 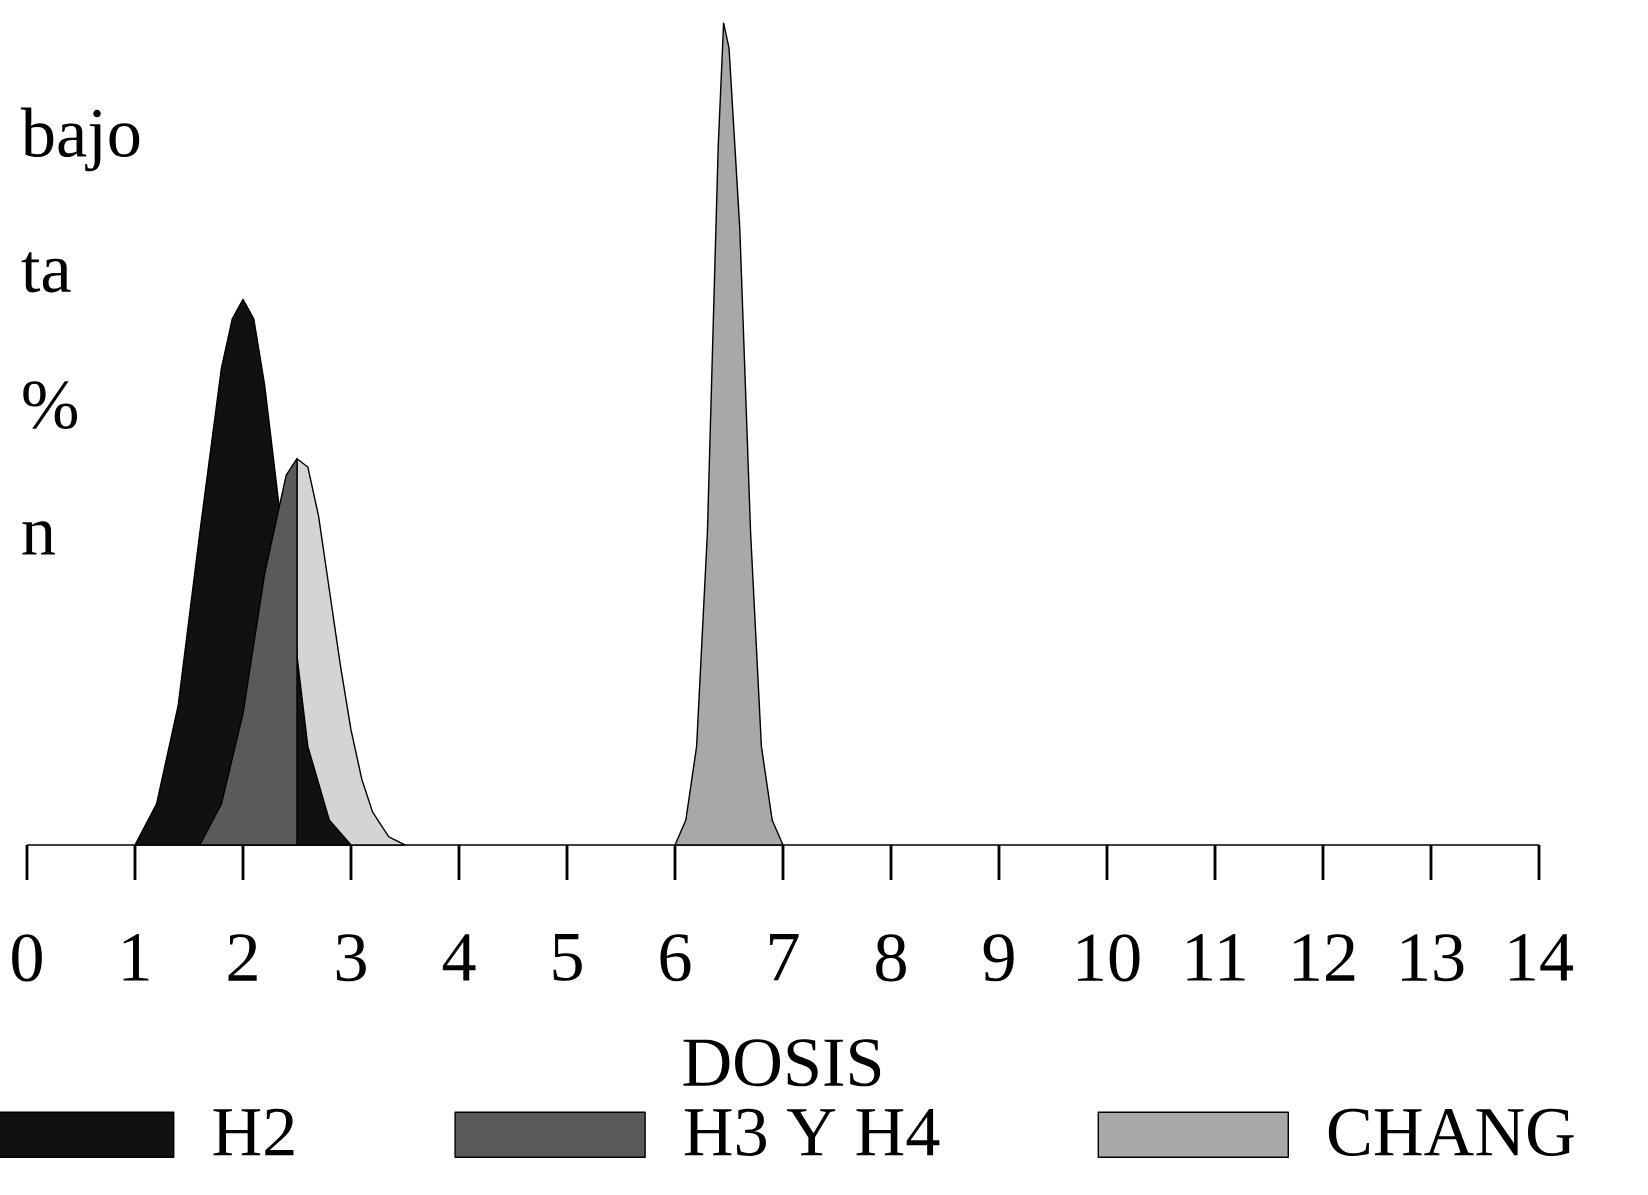 What do you see at coordinates (1433, 958) in the screenshot?
I see `x-tick-label: 13` at bounding box center [1433, 958].